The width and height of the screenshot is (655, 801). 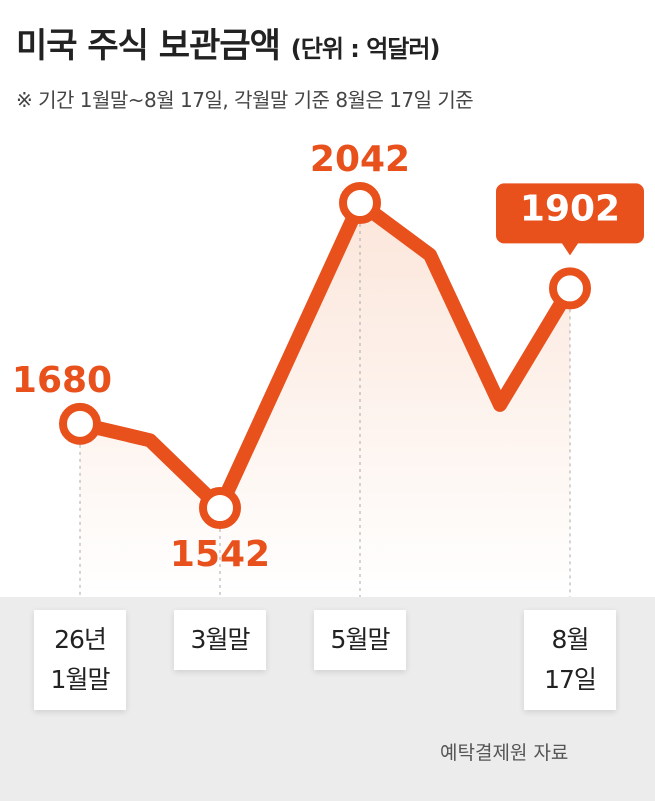 What do you see at coordinates (504, 753) in the screenshot?
I see `source: 예탁결제원 자료` at bounding box center [504, 753].